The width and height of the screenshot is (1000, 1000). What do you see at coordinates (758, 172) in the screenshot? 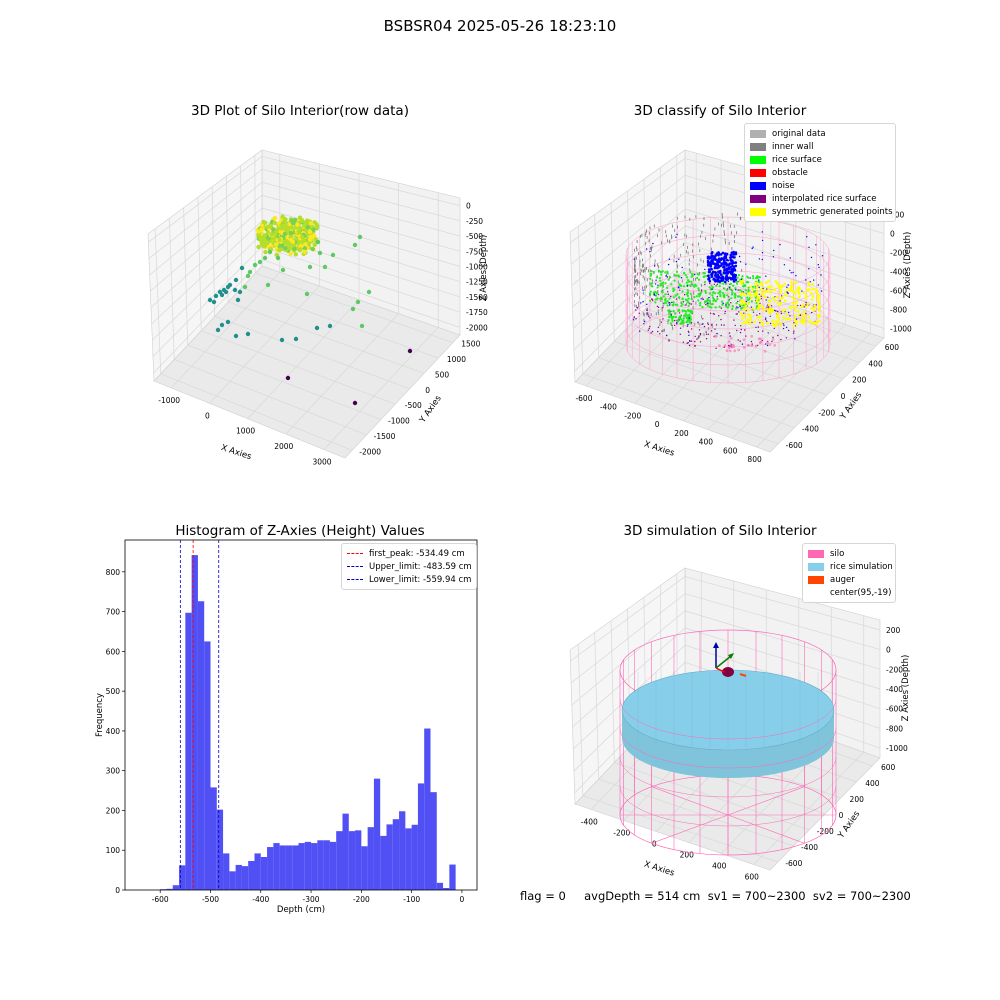
I see `legend-swatch` at bounding box center [758, 172].